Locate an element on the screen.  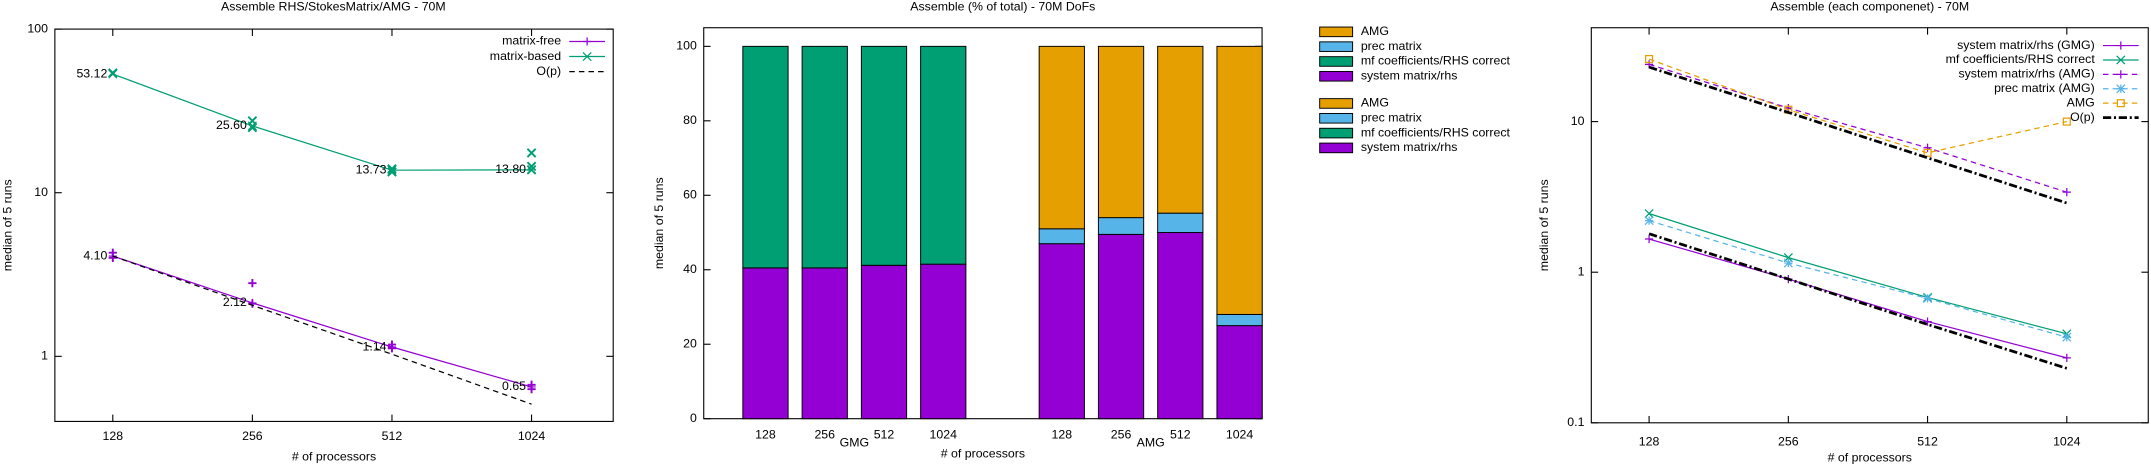
y-tick-label: 20 is located at coordinates (690, 343).